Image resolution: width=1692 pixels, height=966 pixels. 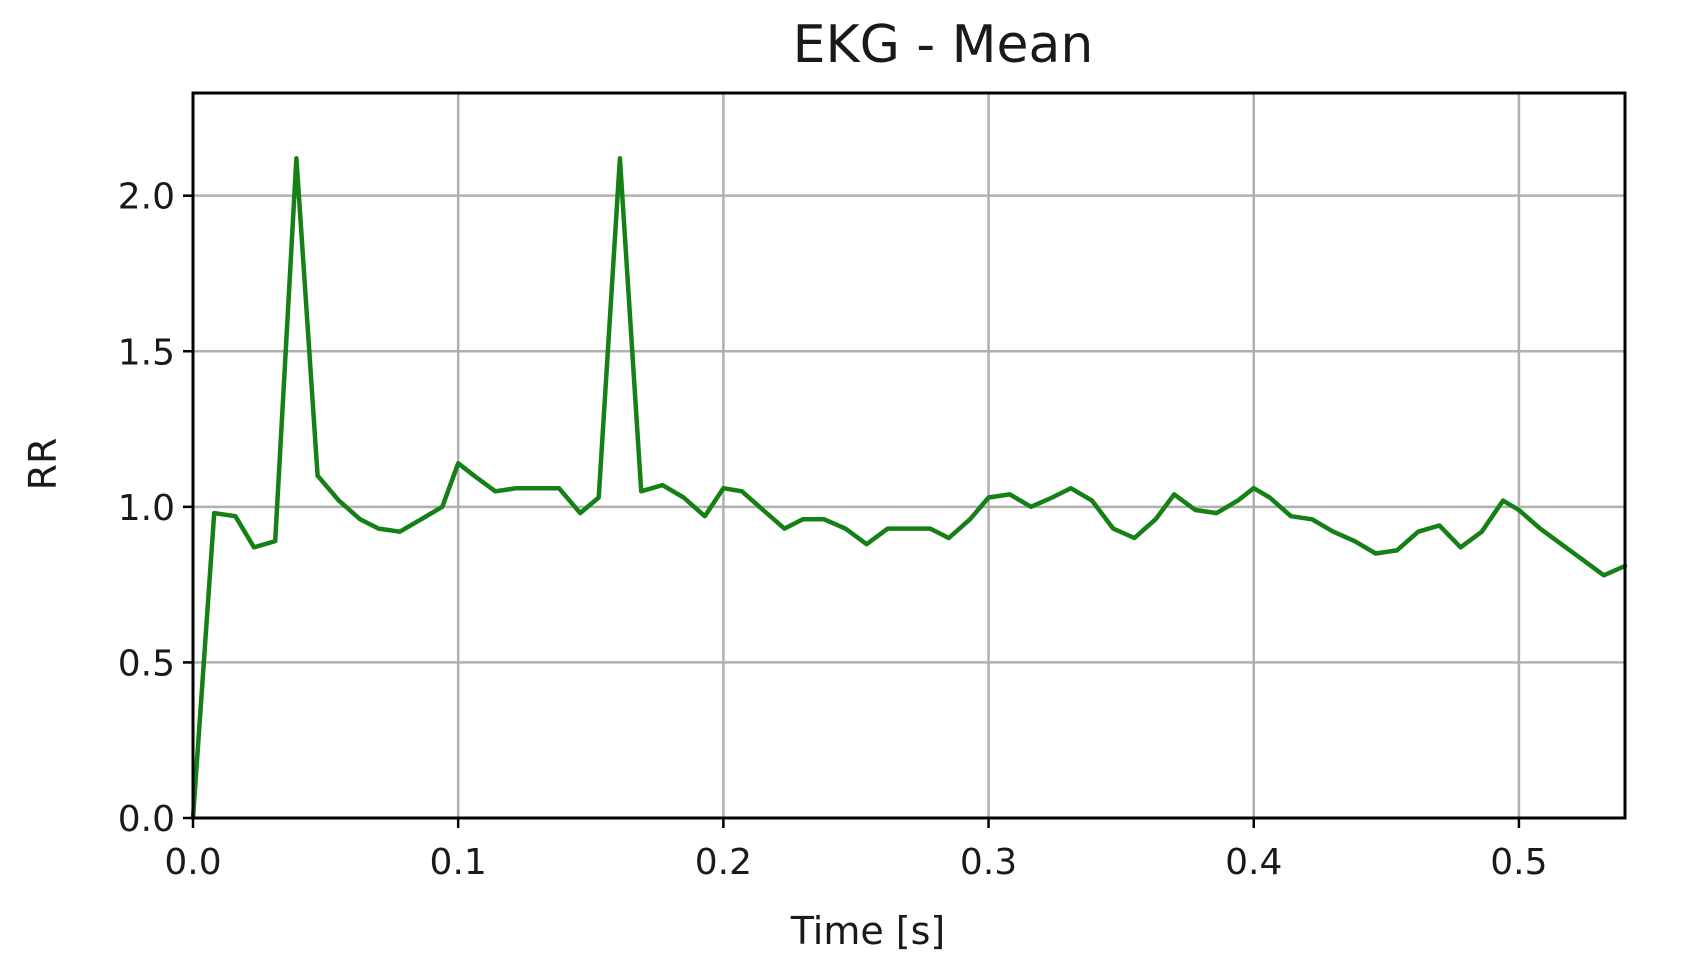 What do you see at coordinates (146, 819) in the screenshot?
I see `y-tick-label: 0.0` at bounding box center [146, 819].